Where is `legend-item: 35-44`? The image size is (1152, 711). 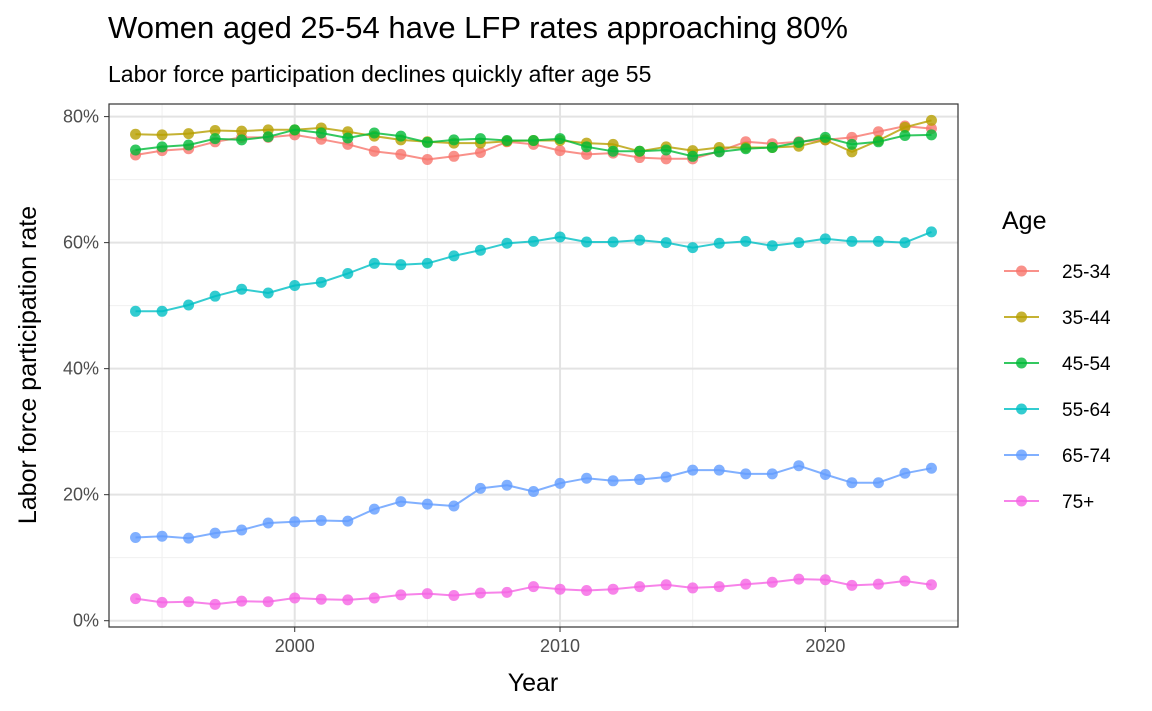 legend-item: 35-44 is located at coordinates (1057, 318).